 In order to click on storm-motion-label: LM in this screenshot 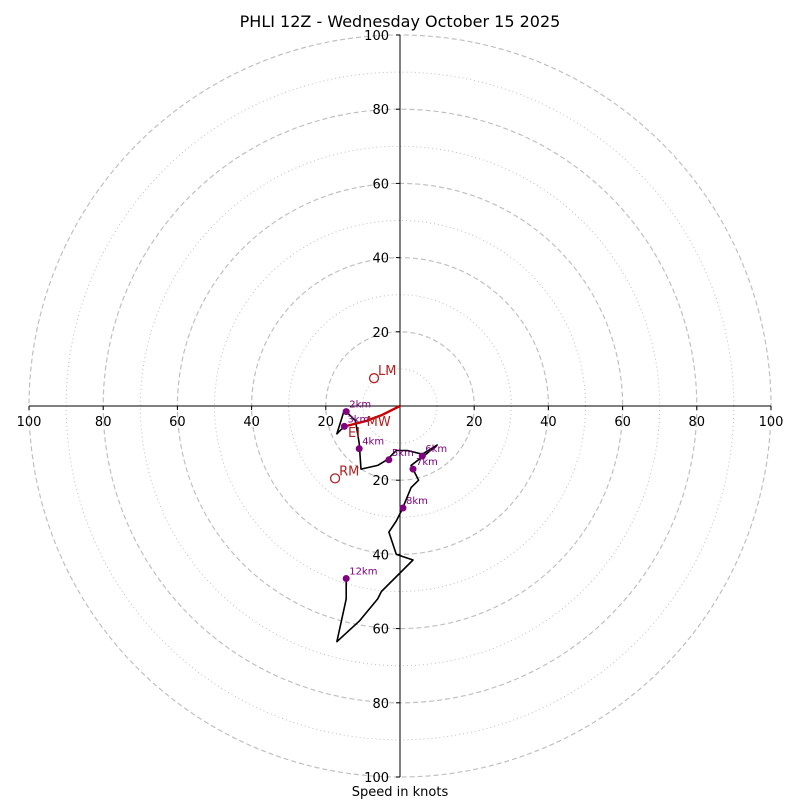, I will do `click(387, 371)`.